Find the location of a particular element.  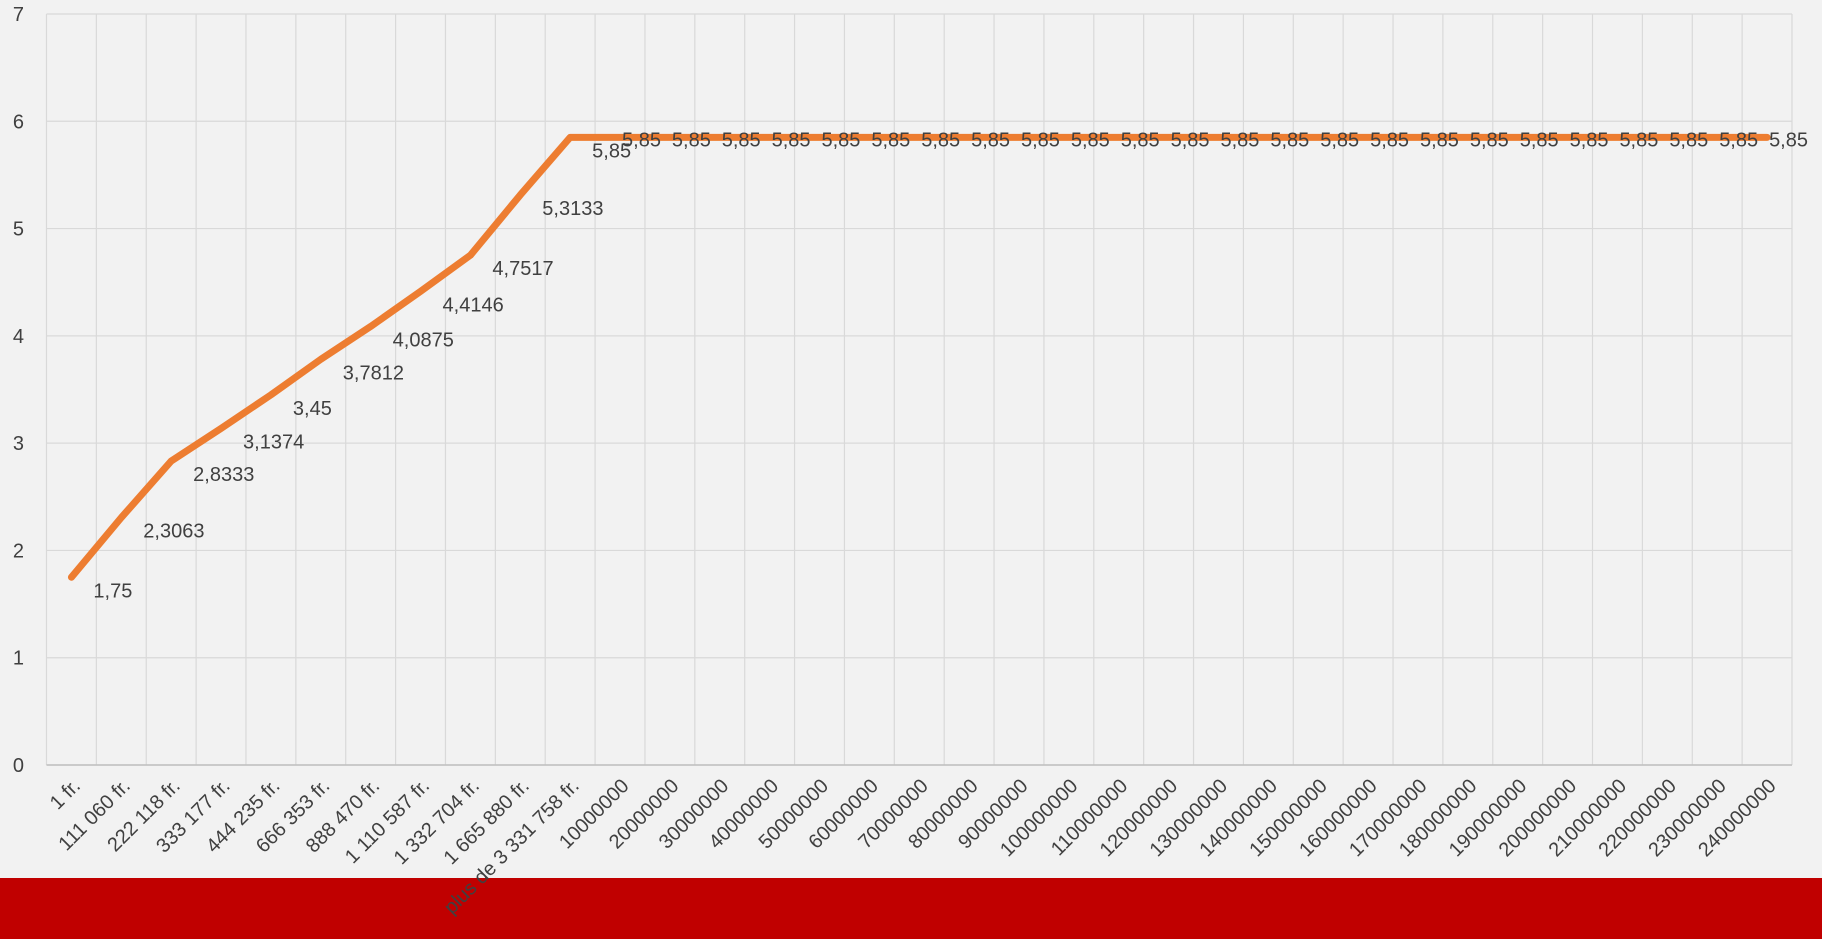

data-label: 1,75 is located at coordinates (112, 591).